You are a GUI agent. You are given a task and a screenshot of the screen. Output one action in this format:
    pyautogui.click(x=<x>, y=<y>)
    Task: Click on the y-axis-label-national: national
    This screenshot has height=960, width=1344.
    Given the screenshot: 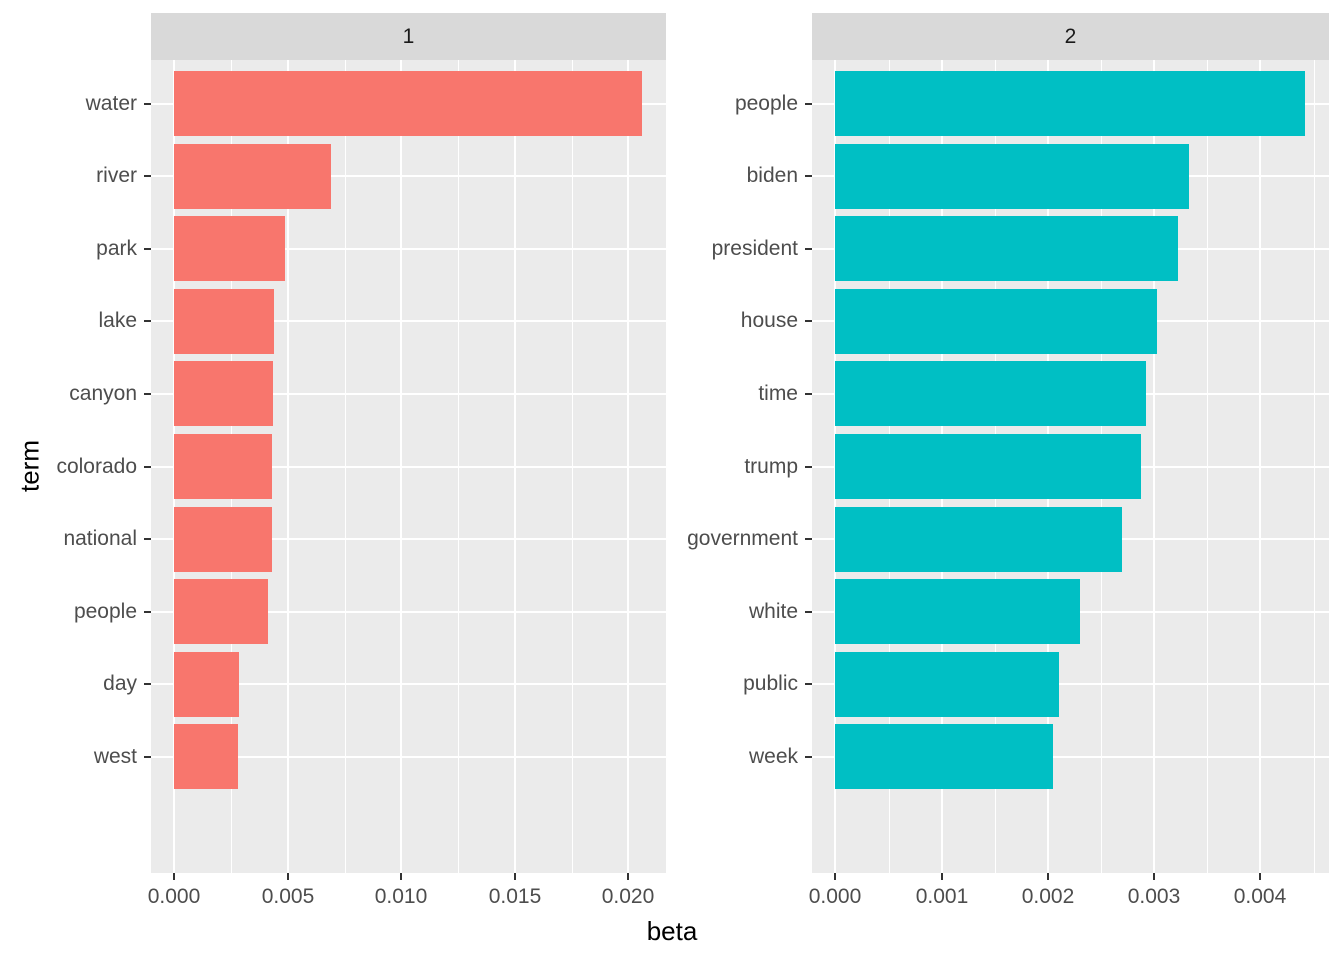 What is the action you would take?
    pyautogui.click(x=100, y=538)
    